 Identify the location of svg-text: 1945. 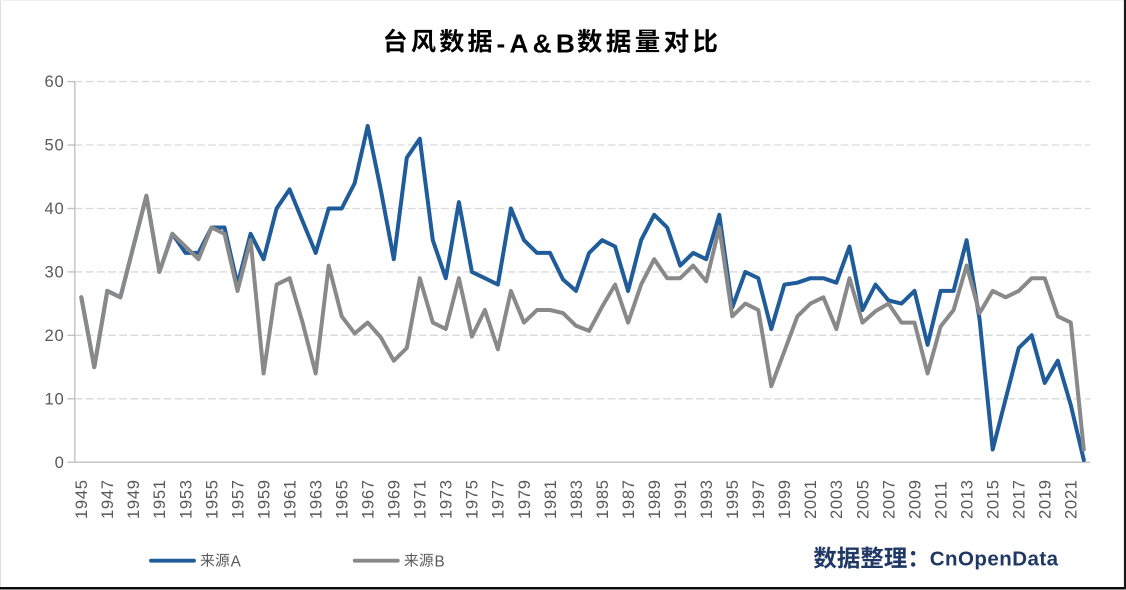
(81, 499).